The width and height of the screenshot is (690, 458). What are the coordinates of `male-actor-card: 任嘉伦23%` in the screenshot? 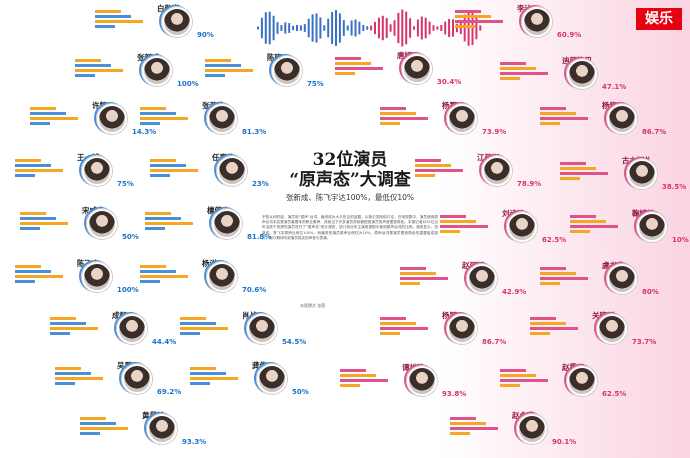 It's located at (225, 172).